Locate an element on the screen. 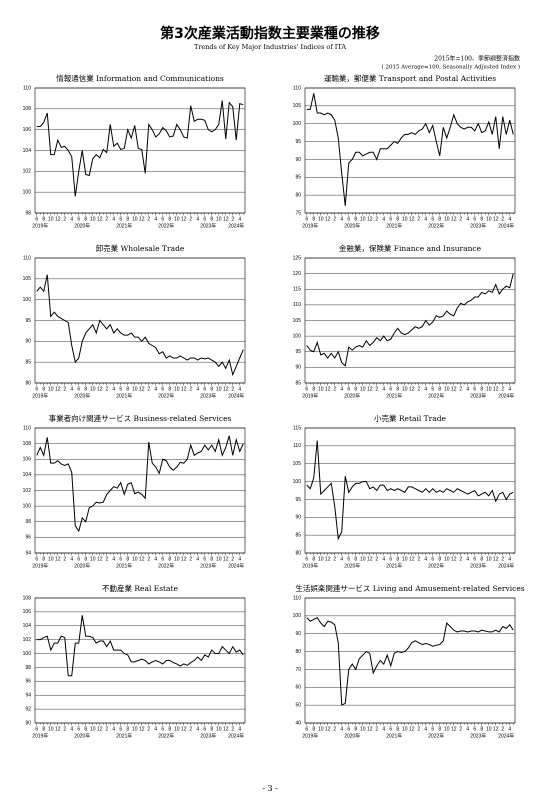  year-label: 2022年 is located at coordinates (166, 395).